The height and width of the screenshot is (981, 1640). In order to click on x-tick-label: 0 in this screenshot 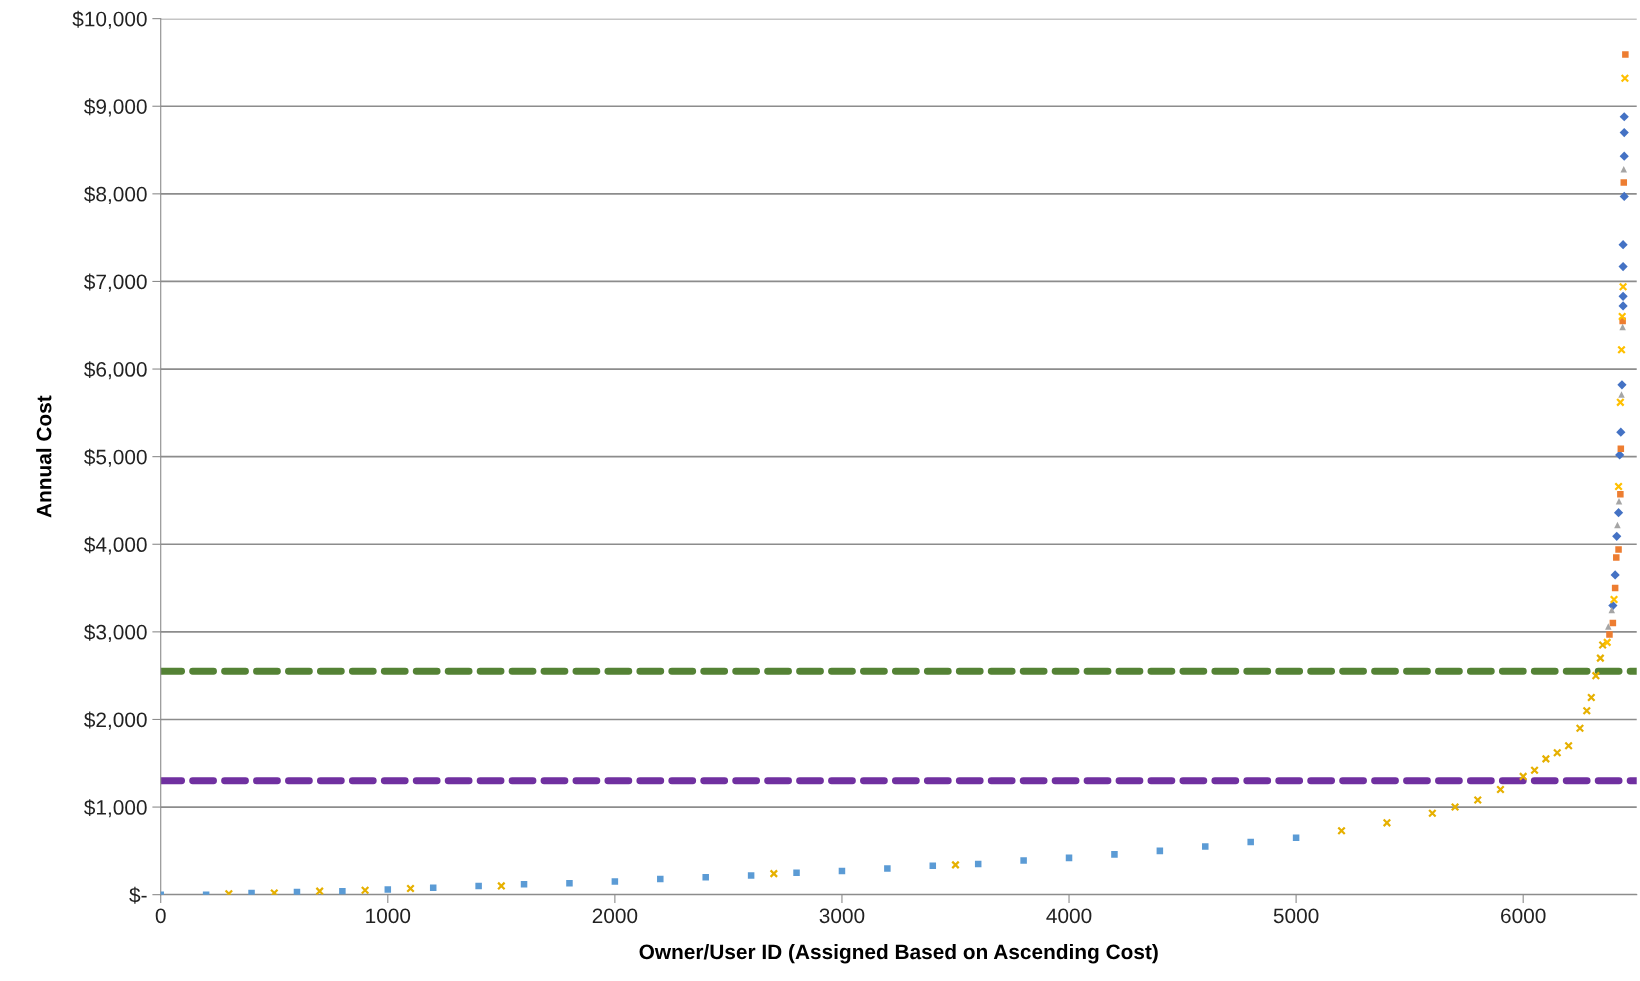, I will do `click(160, 916)`.